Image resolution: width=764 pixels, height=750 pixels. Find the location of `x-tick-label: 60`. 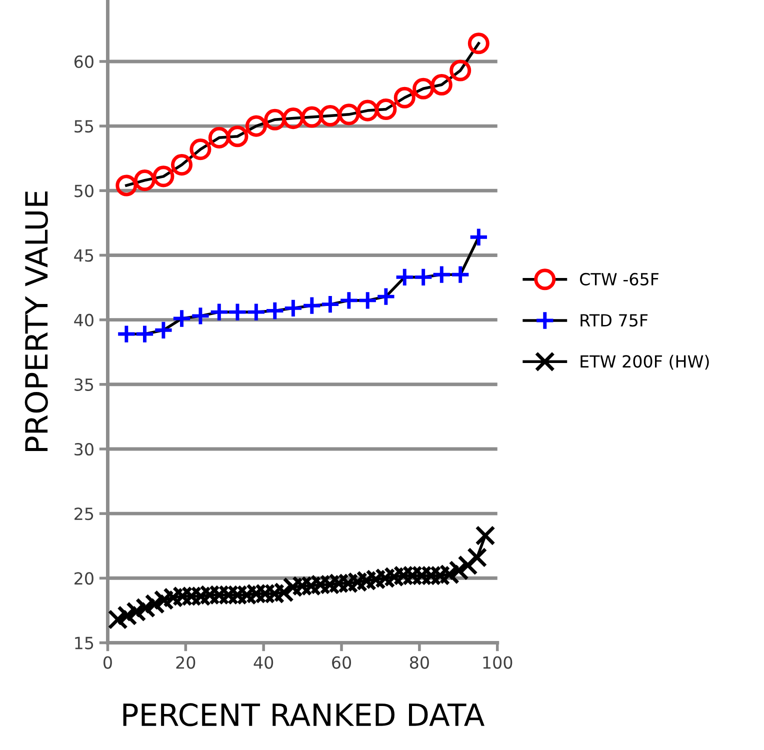

x-tick-label: 60 is located at coordinates (342, 662).